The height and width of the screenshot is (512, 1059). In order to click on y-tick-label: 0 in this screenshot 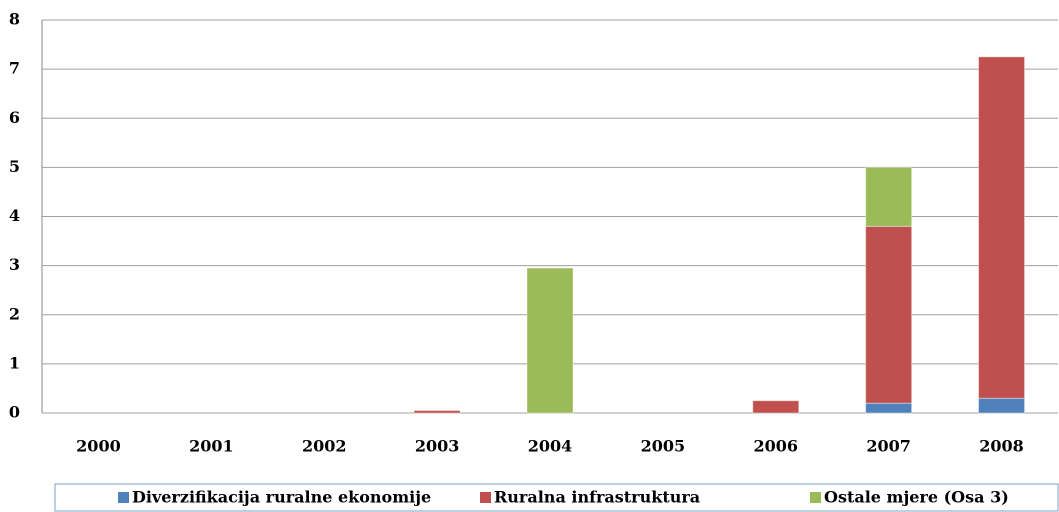, I will do `click(14, 412)`.